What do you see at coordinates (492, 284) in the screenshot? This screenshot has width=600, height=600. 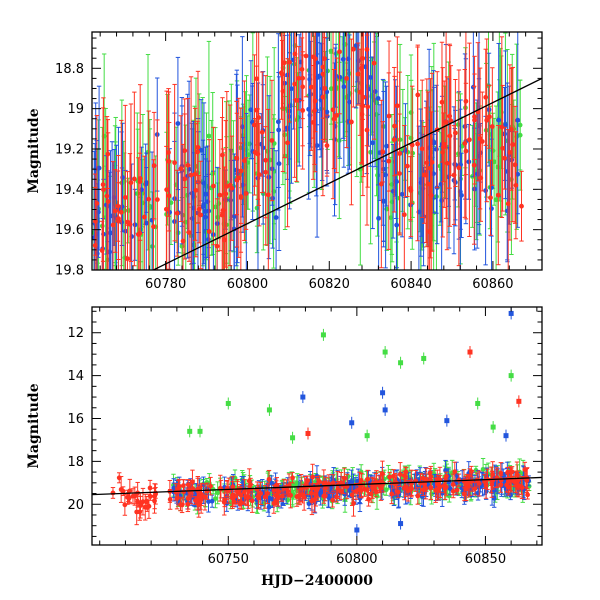 I see `x-tick-label: 60860` at bounding box center [492, 284].